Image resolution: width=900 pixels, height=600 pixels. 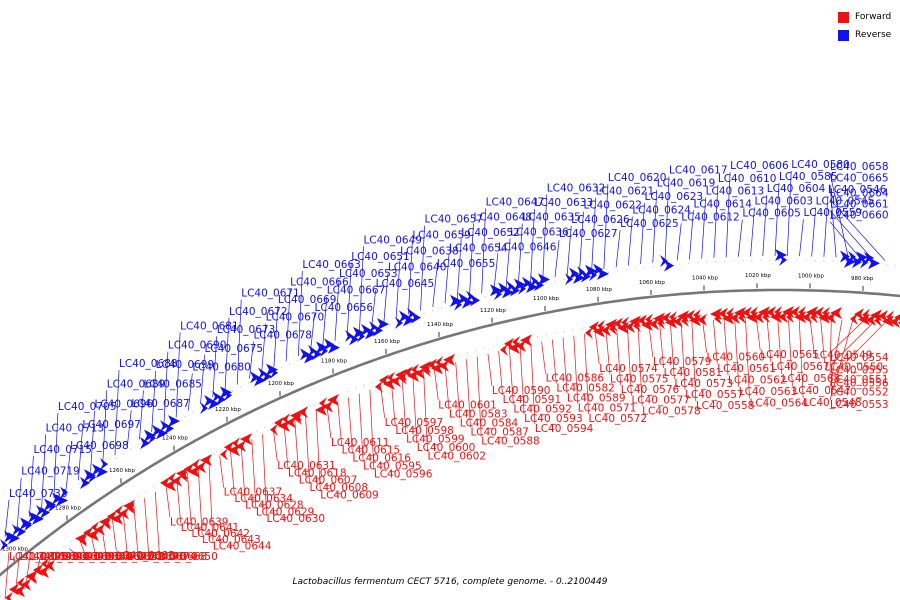 I want to click on gene-label: LC40_0590, so click(x=521, y=391).